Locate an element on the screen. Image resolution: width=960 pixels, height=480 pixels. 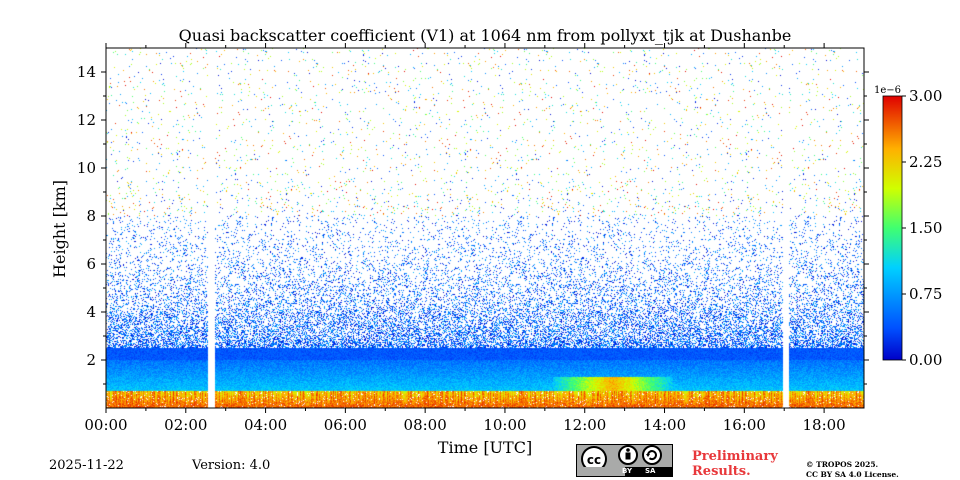
copyright-line1: © TROPOS 2025. is located at coordinates (842, 464).